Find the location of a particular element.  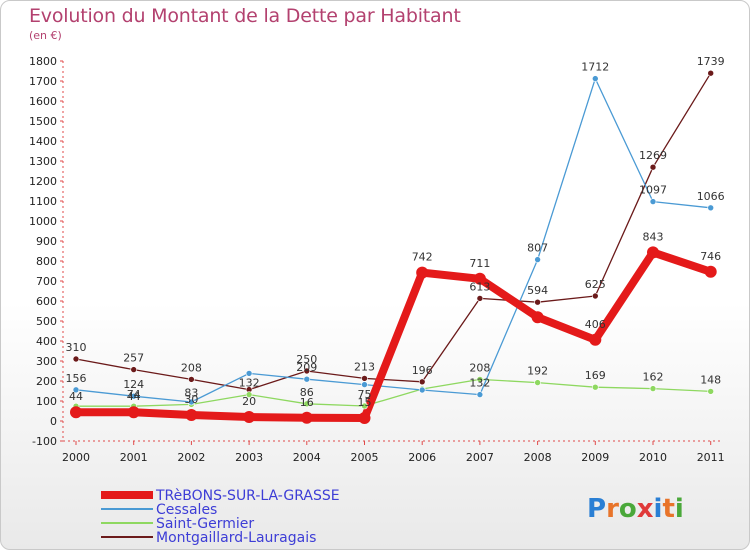

data-label: 613 is located at coordinates (479, 286).